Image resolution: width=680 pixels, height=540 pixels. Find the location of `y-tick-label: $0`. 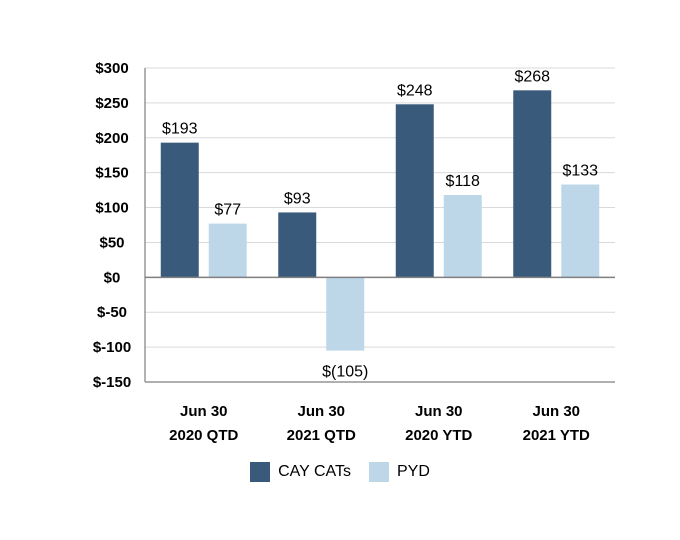

y-tick-label: $0 is located at coordinates (112, 277).